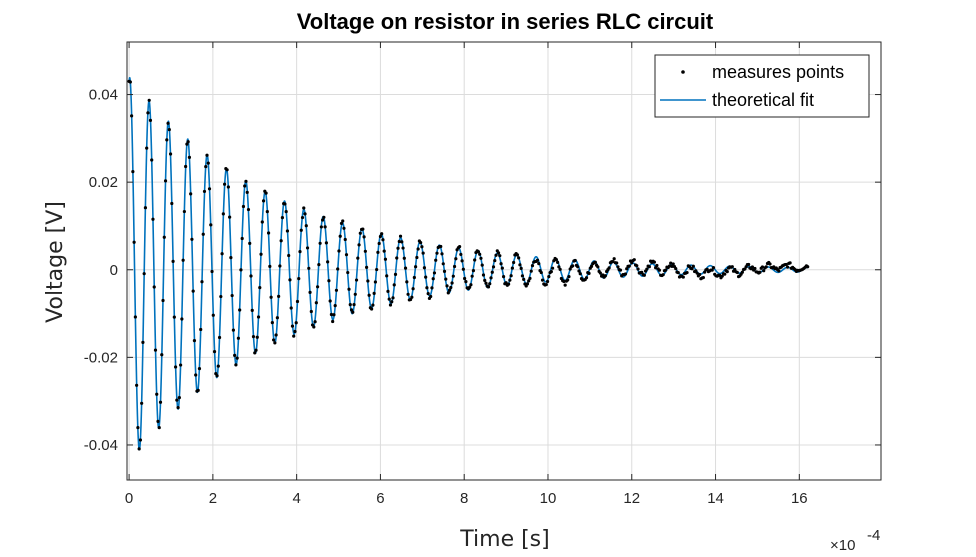 The height and width of the screenshot is (557, 976). What do you see at coordinates (103, 182) in the screenshot?
I see `y-tick-label: 0.02` at bounding box center [103, 182].